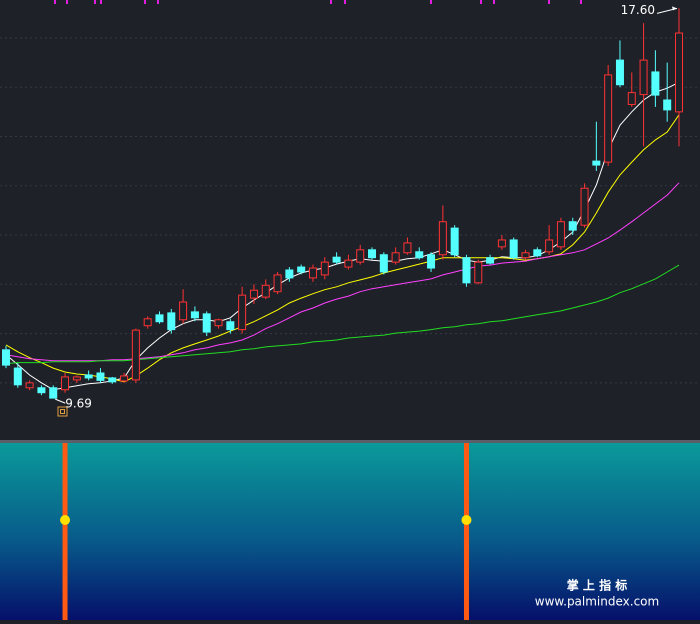  Describe the element at coordinates (674, 8) in the screenshot. I see `max-arrow-head` at that location.